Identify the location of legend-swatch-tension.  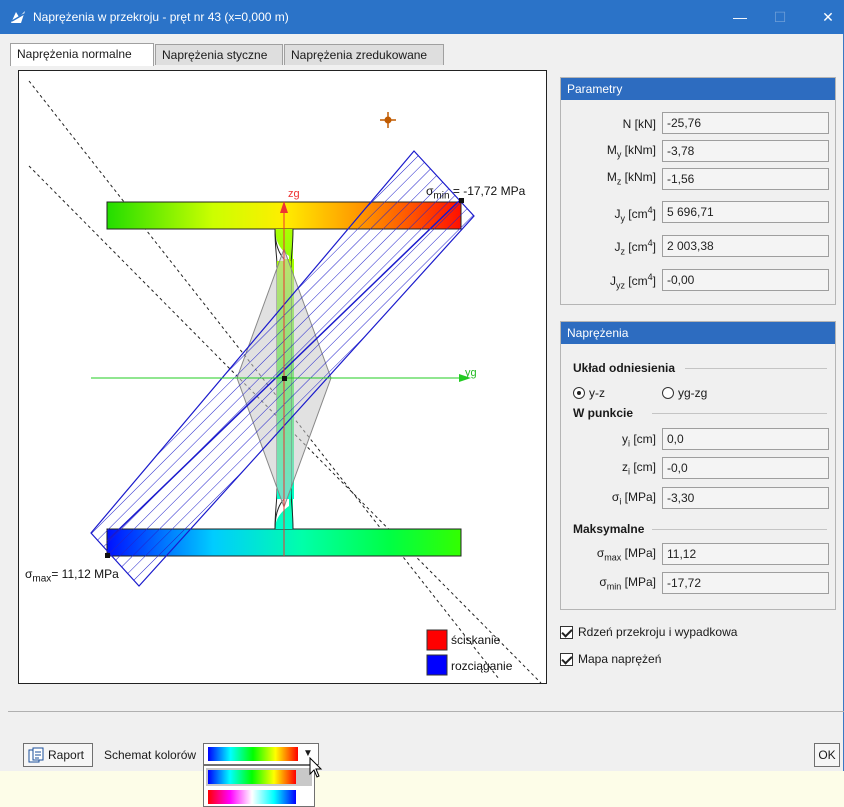
(437, 665).